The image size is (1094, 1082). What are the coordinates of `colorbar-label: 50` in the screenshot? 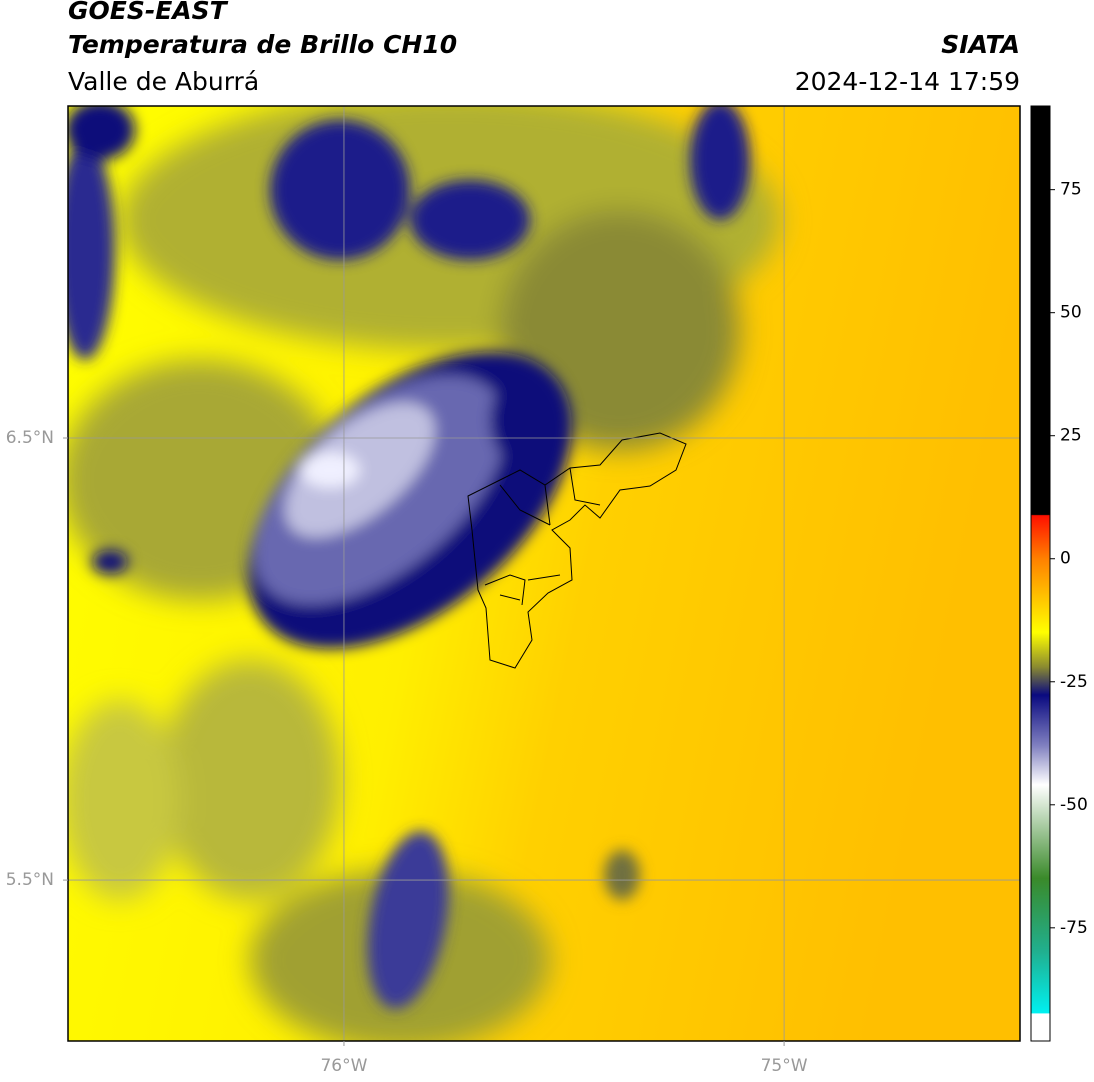 It's located at (1071, 313).